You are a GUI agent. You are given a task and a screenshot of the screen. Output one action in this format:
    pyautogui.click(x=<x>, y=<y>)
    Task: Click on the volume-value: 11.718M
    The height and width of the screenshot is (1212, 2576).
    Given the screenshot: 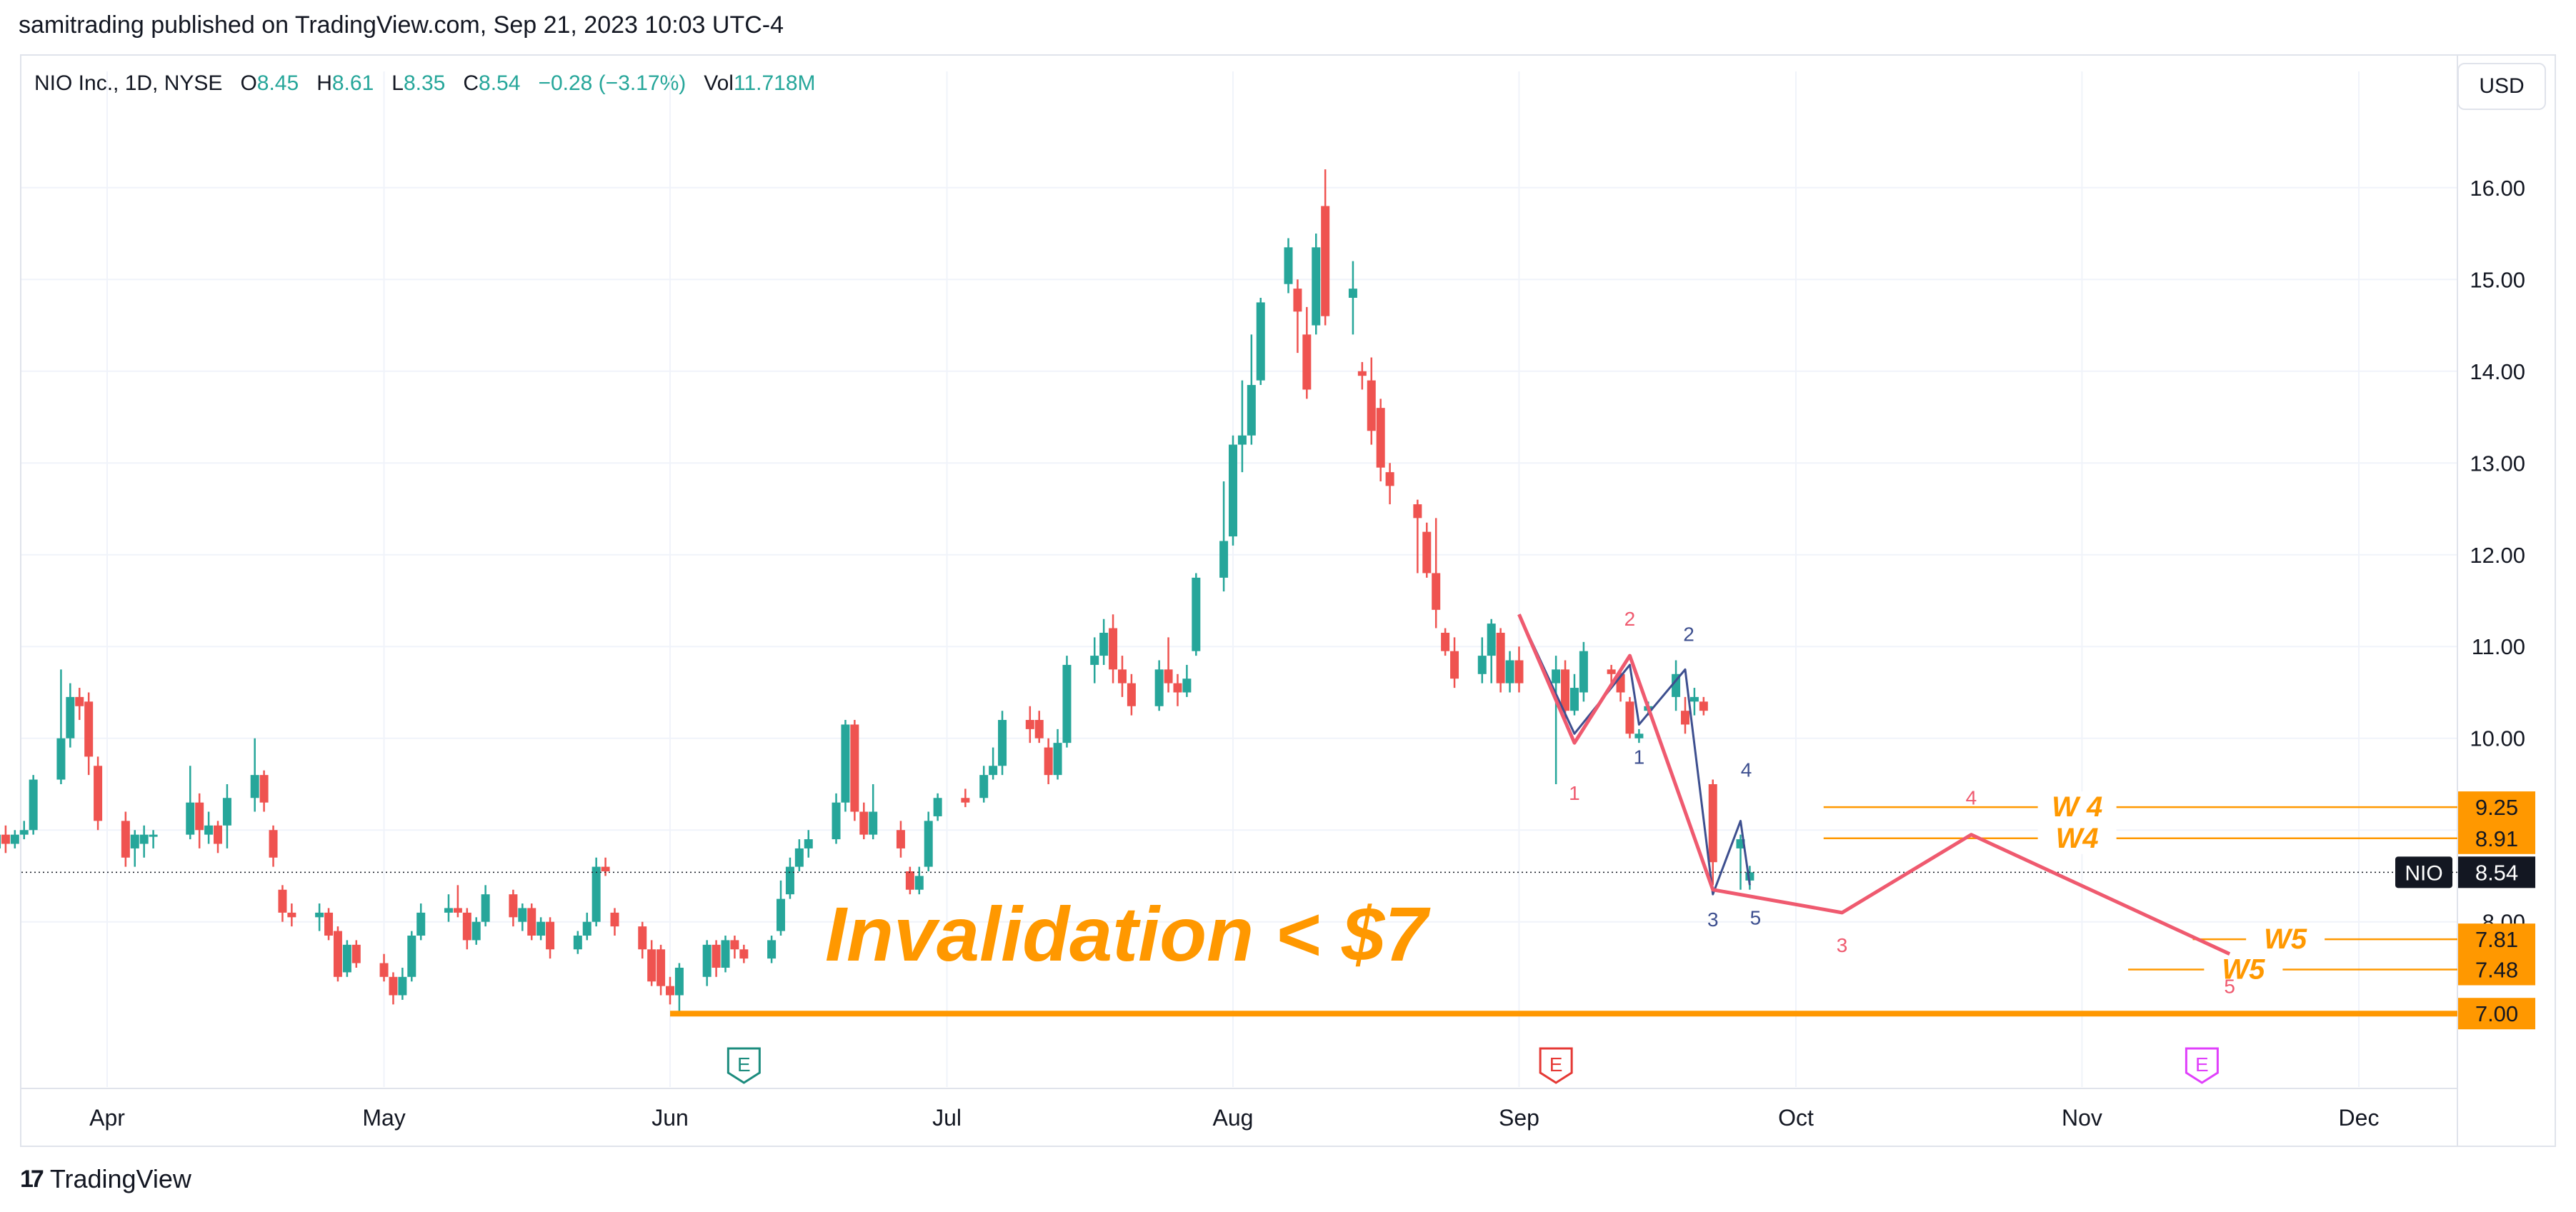 What is the action you would take?
    pyautogui.click(x=774, y=83)
    